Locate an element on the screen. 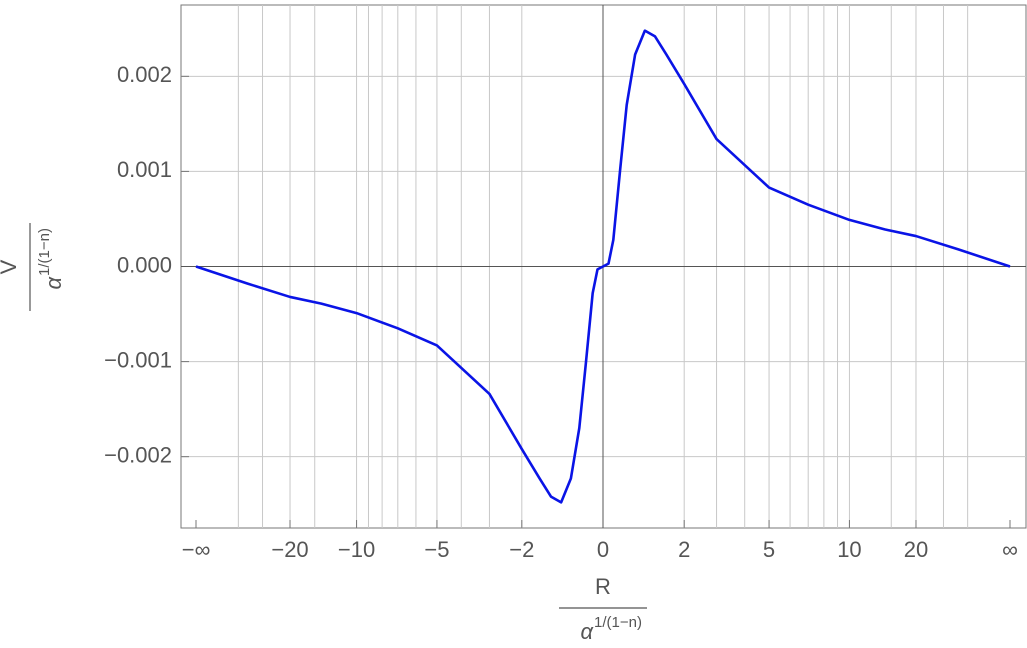  y-tick-label: 0.000 is located at coordinates (144, 264).